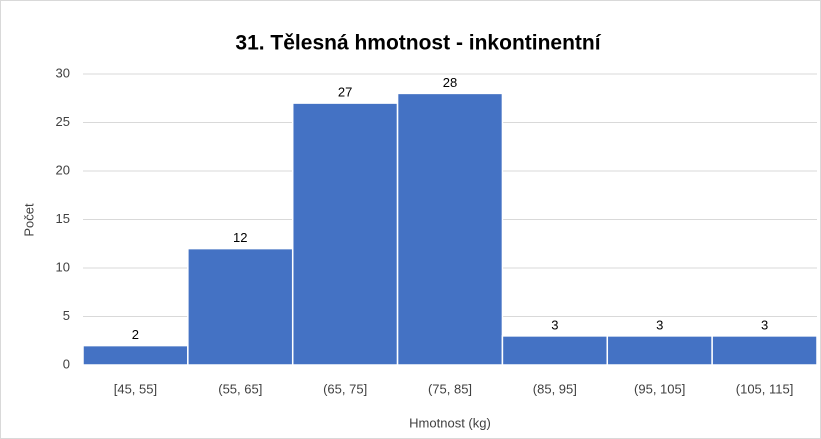 Image resolution: width=821 pixels, height=439 pixels. Describe the element at coordinates (418, 43) in the screenshot. I see `chart-title: 31. Tělesná hmotnost - inkontinentní` at that location.